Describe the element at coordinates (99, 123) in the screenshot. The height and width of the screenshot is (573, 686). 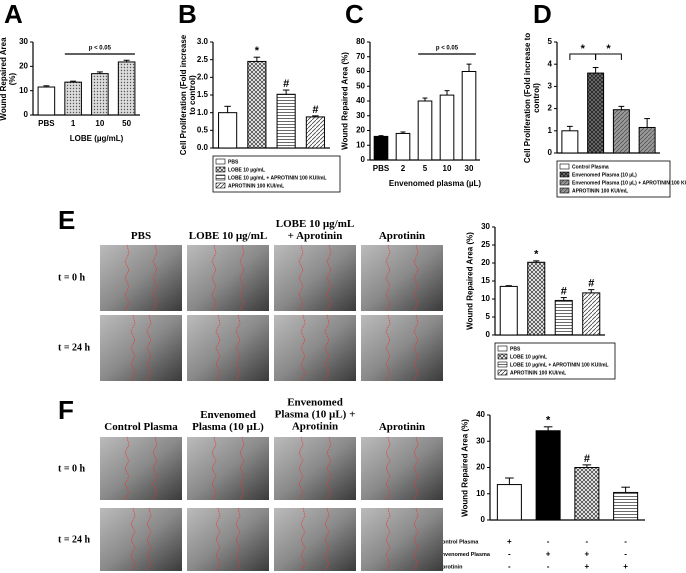
I see `x-tick-label: 10` at that location.